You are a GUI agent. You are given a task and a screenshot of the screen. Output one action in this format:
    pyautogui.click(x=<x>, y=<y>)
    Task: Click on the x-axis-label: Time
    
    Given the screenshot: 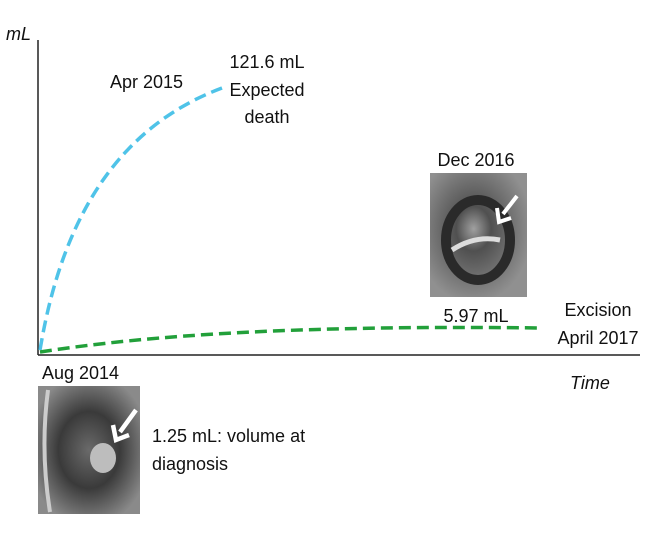 What is the action you would take?
    pyautogui.click(x=590, y=383)
    